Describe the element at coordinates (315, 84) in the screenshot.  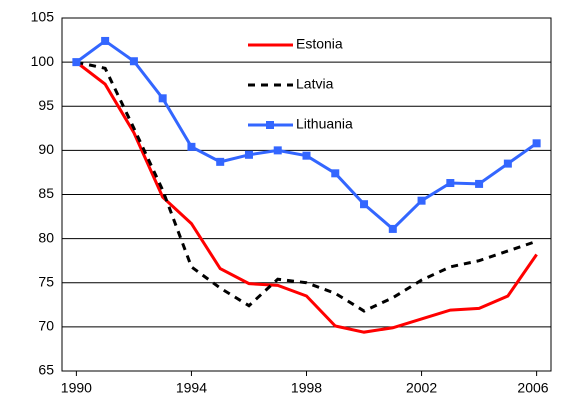
I see `legend-label: Latvia` at that location.